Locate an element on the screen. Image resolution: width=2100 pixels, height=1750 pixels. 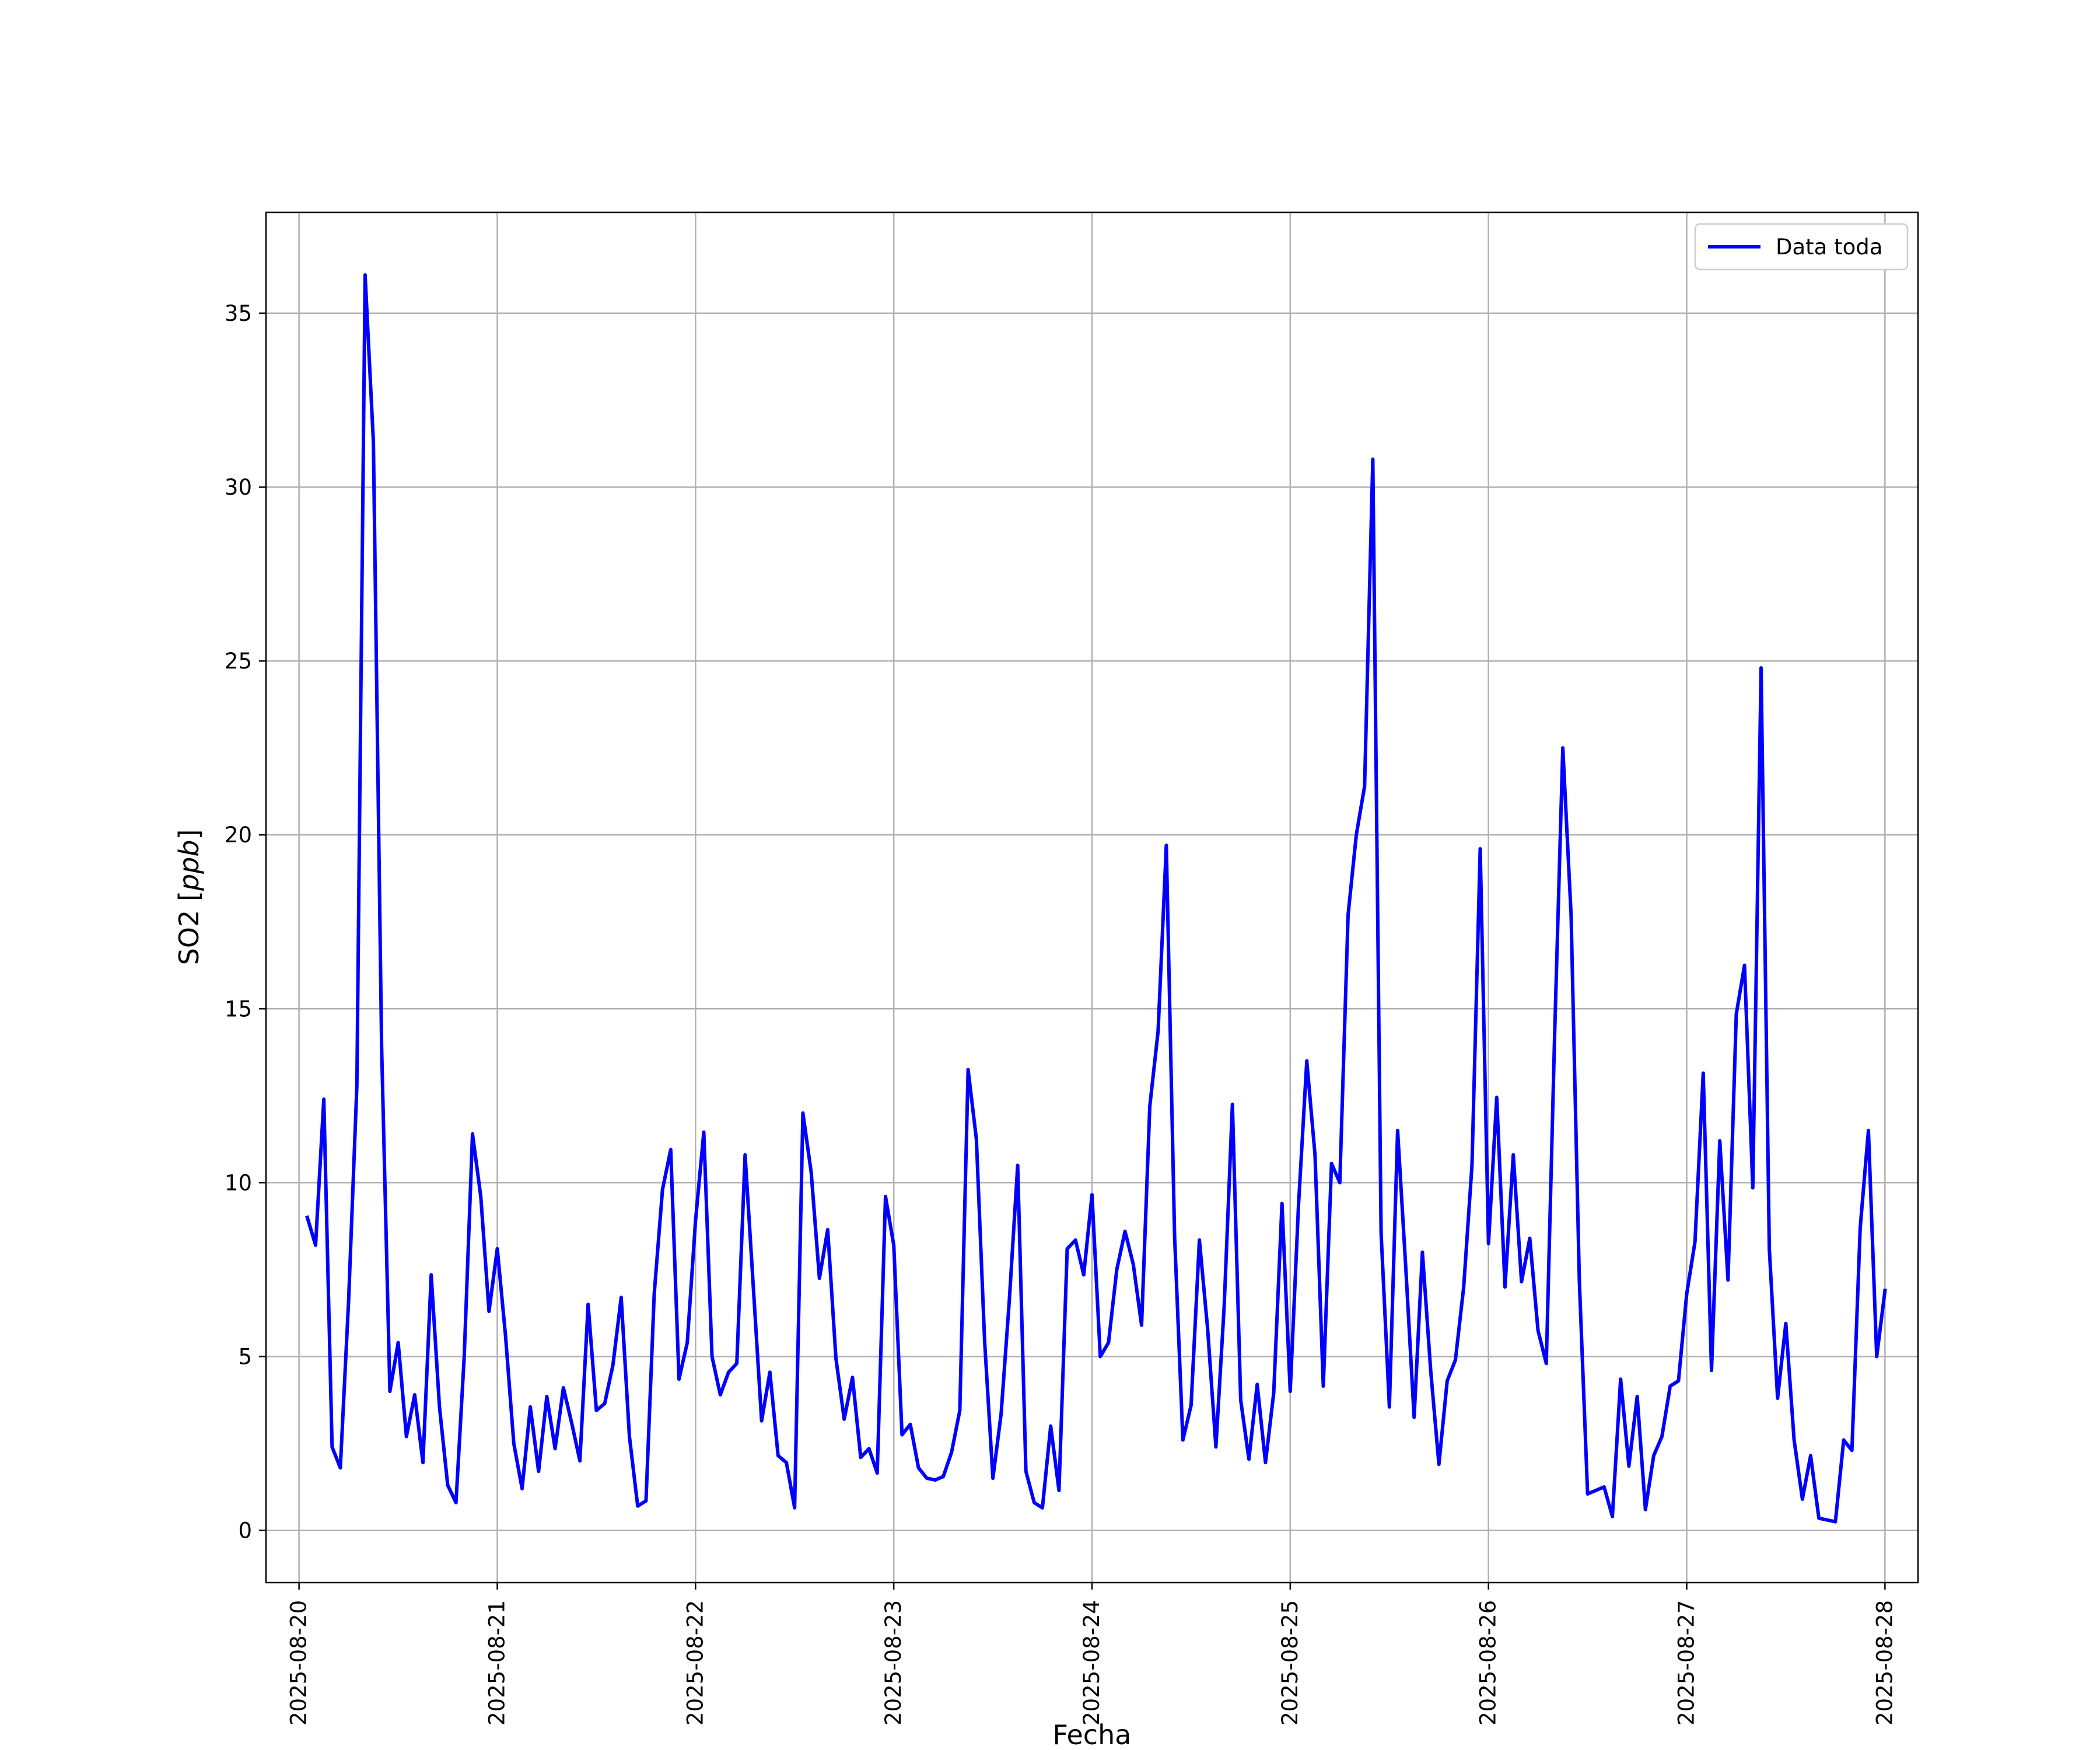
y-tick-label: 10 is located at coordinates (238, 1182).